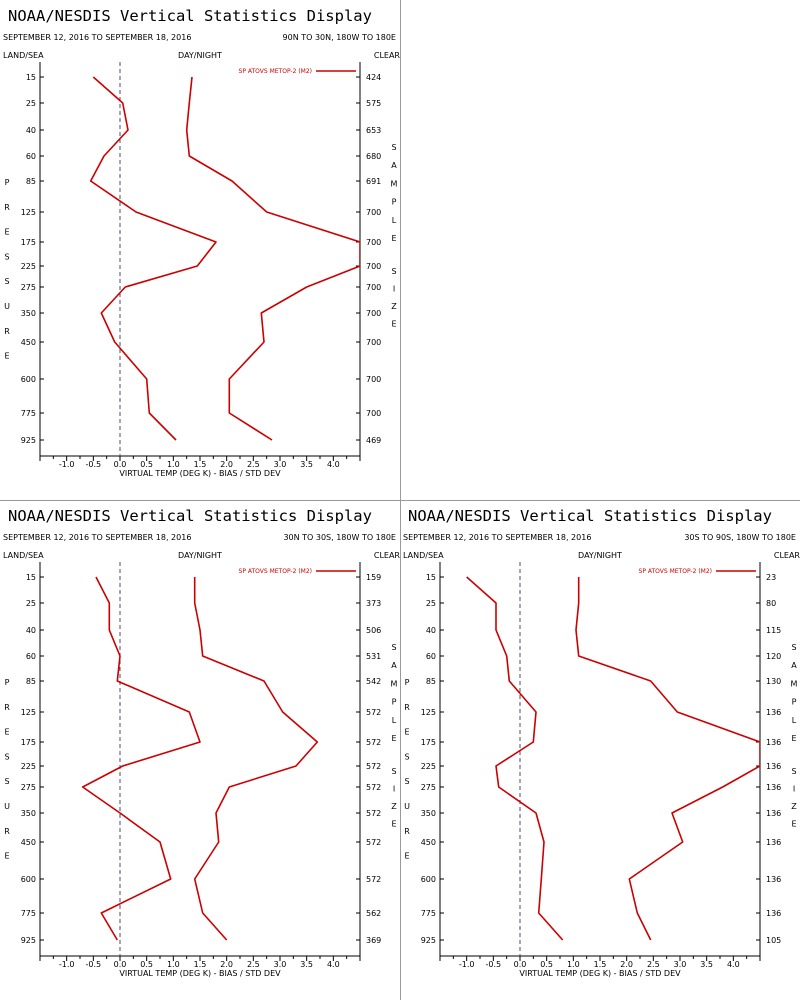 The height and width of the screenshot is (1000, 800). What do you see at coordinates (740, 537) in the screenshot?
I see `region-label: 30S TO 90S, 180W TO 180E` at bounding box center [740, 537].